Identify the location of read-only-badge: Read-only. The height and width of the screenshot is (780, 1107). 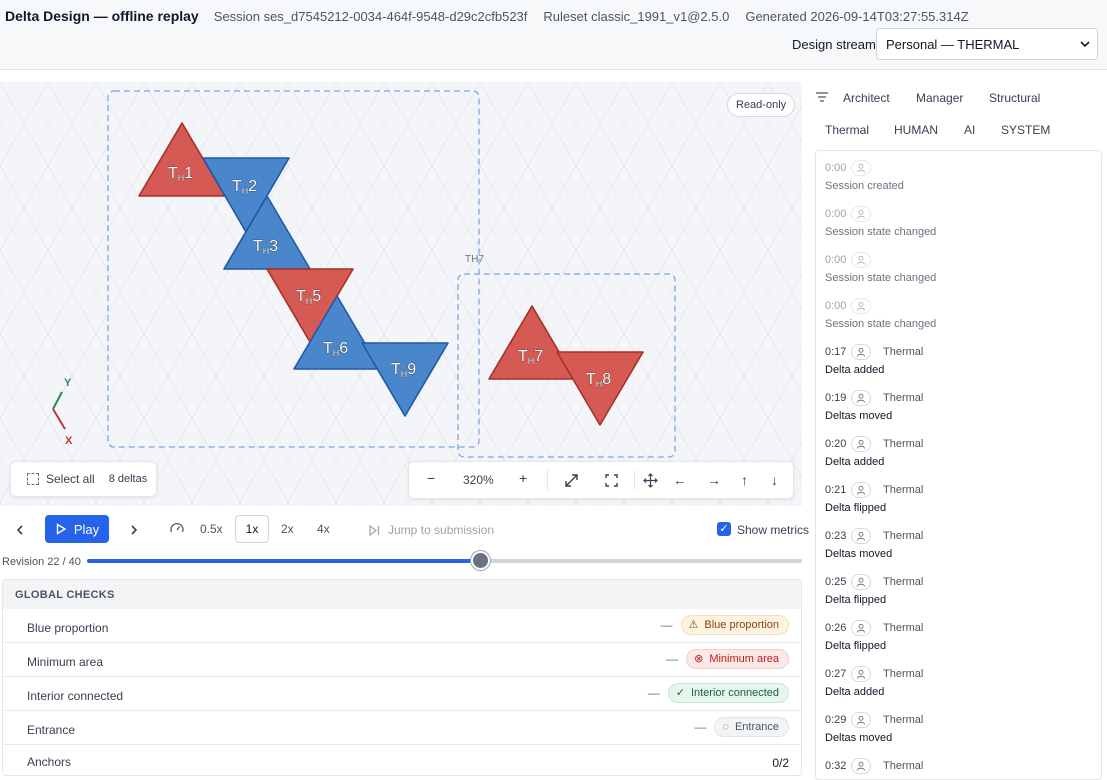
(761, 105).